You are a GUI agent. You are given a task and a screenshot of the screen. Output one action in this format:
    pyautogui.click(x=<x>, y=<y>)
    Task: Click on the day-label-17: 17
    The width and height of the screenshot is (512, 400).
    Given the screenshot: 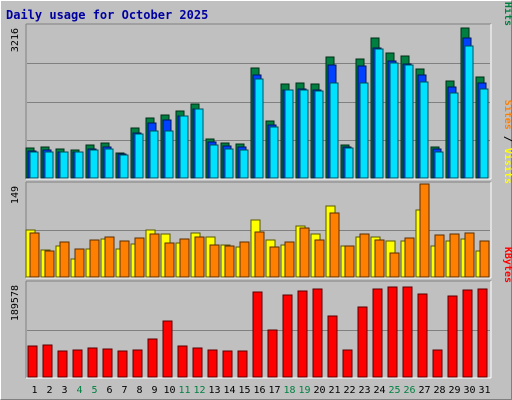 What is the action you would take?
    pyautogui.click(x=274, y=390)
    